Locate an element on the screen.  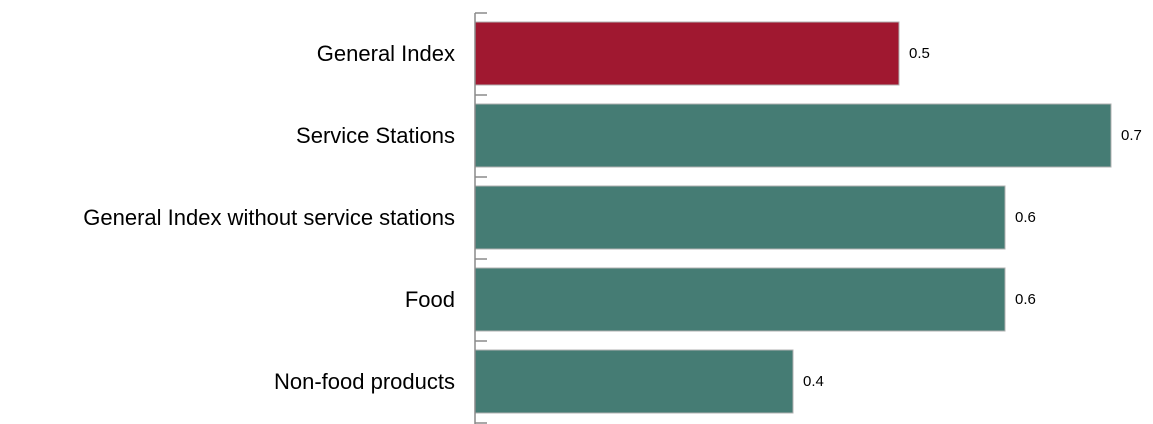
category-label: Food is located at coordinates (430, 299).